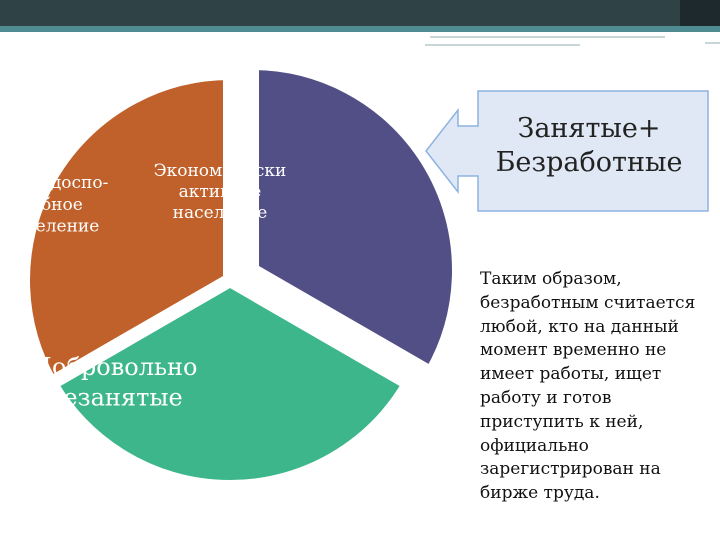 This screenshot has height=540, width=720. I want to click on callout-text: Занятые+ Безработные, so click(589, 145).